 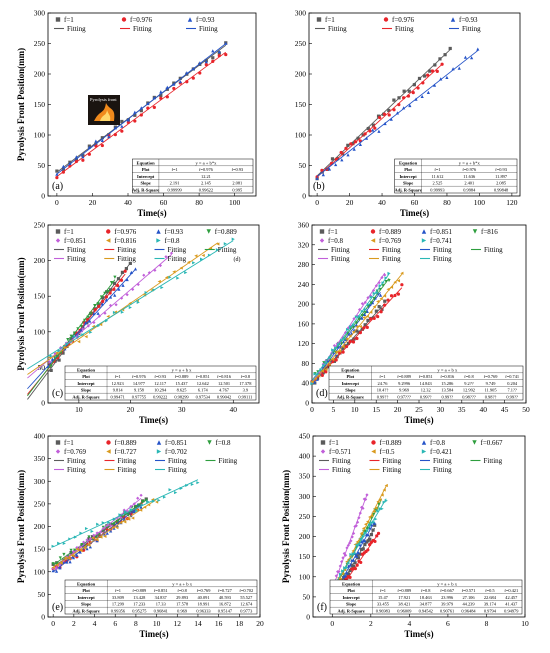 What do you see at coordinates (118, 610) in the screenshot?
I see `table-cell: 0.99356` at bounding box center [118, 610].